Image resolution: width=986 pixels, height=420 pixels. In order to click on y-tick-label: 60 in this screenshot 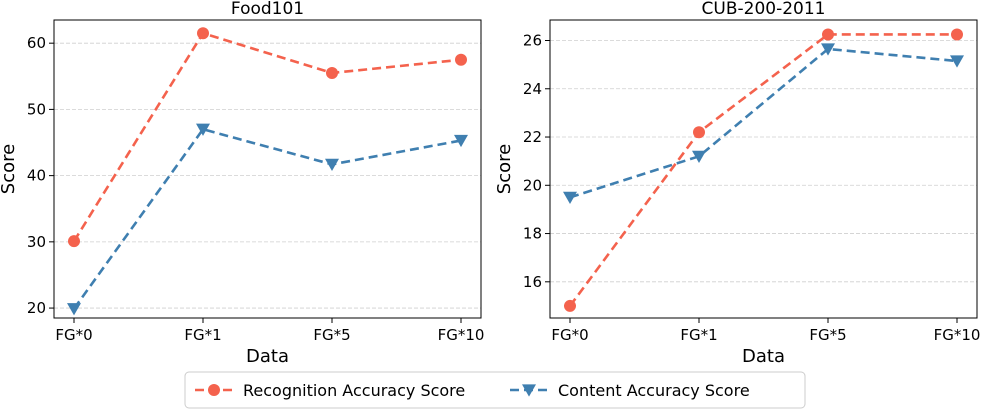, I will do `click(36, 43)`.